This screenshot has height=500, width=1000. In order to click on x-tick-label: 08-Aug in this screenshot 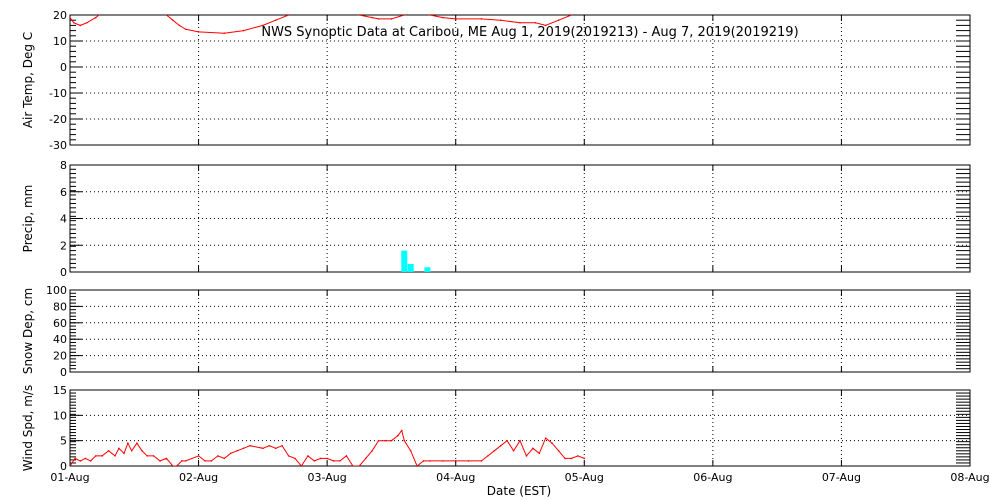, I will do `click(969, 477)`.